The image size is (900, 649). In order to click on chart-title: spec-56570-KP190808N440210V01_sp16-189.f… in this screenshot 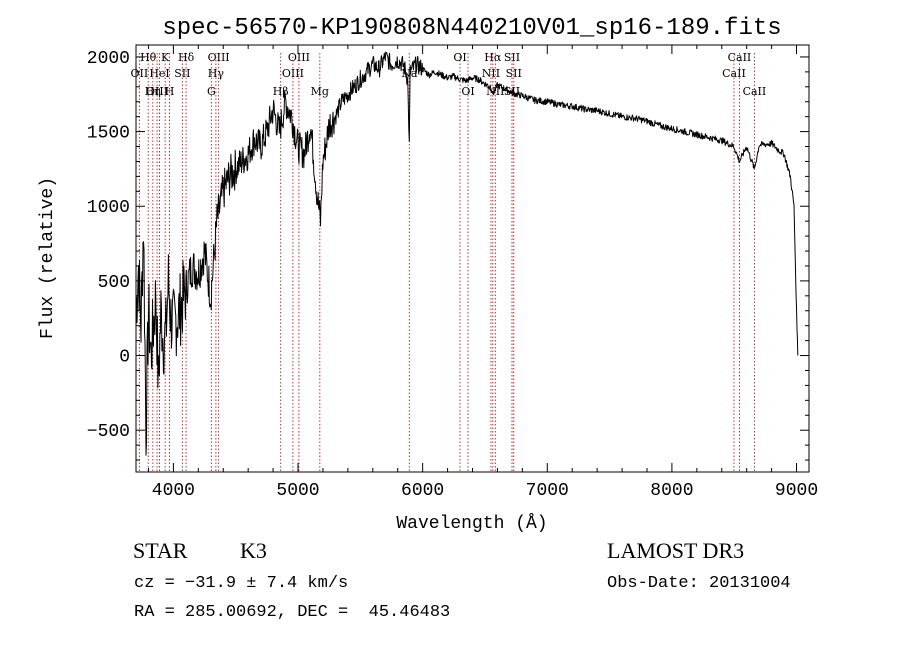, I will do `click(471, 28)`.